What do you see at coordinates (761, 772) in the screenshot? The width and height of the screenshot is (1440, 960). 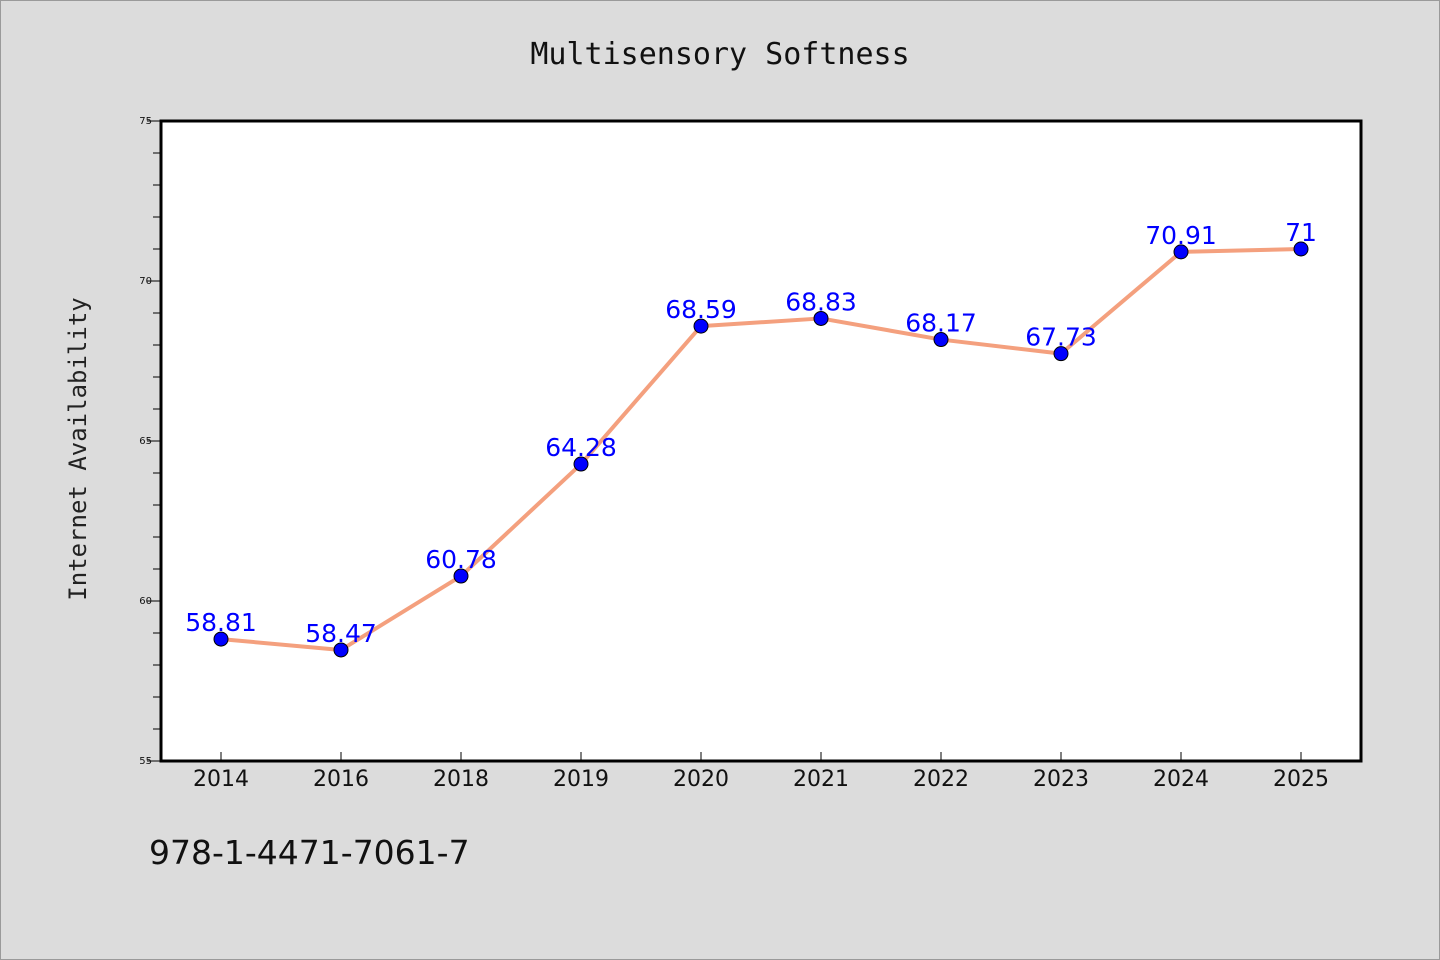 I see `x-axis: 2014 2016 2018 2019 2020 2021 2022 2023 2024 2025` at bounding box center [761, 772].